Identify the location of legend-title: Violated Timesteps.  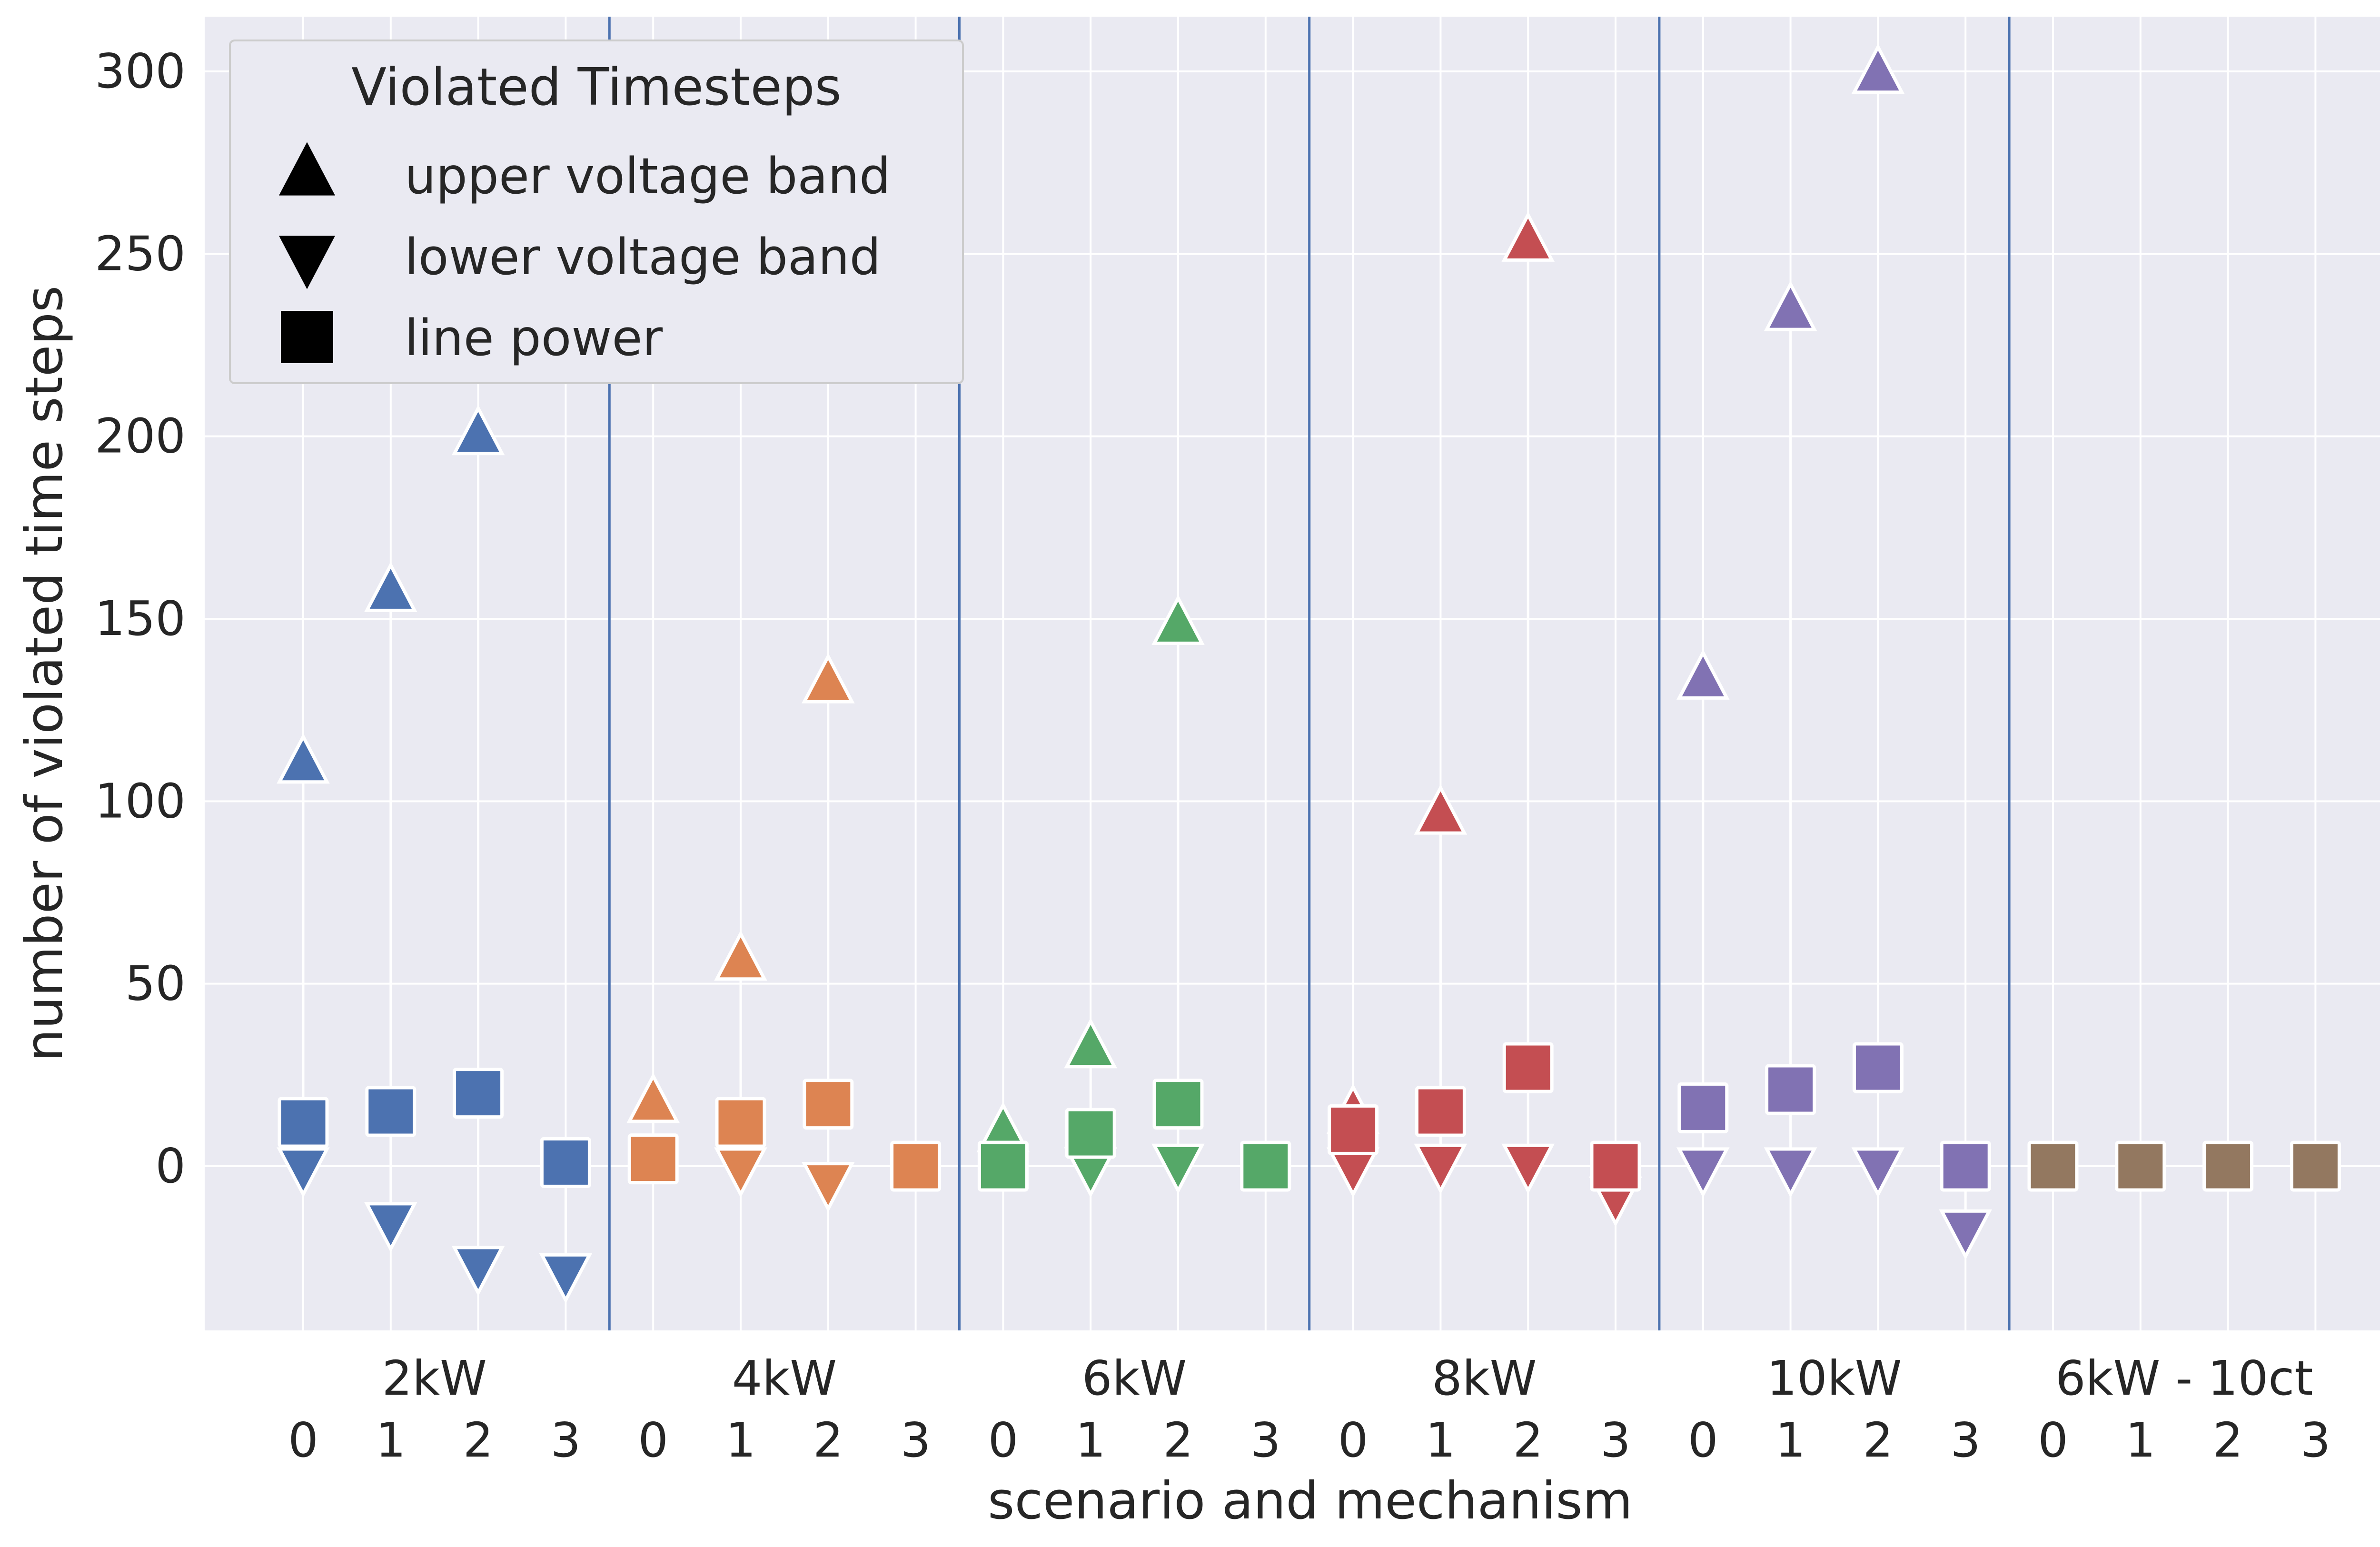
(596, 87).